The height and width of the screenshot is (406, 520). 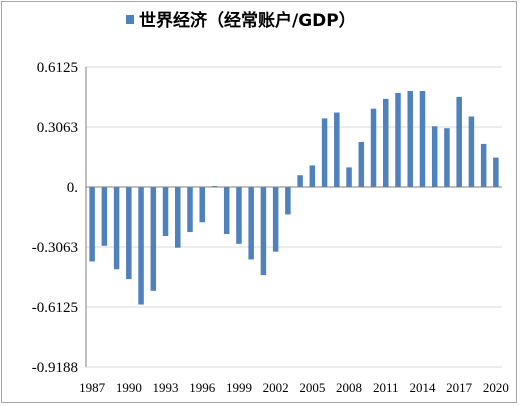 I want to click on x-tick-label: 2017, so click(x=459, y=387).